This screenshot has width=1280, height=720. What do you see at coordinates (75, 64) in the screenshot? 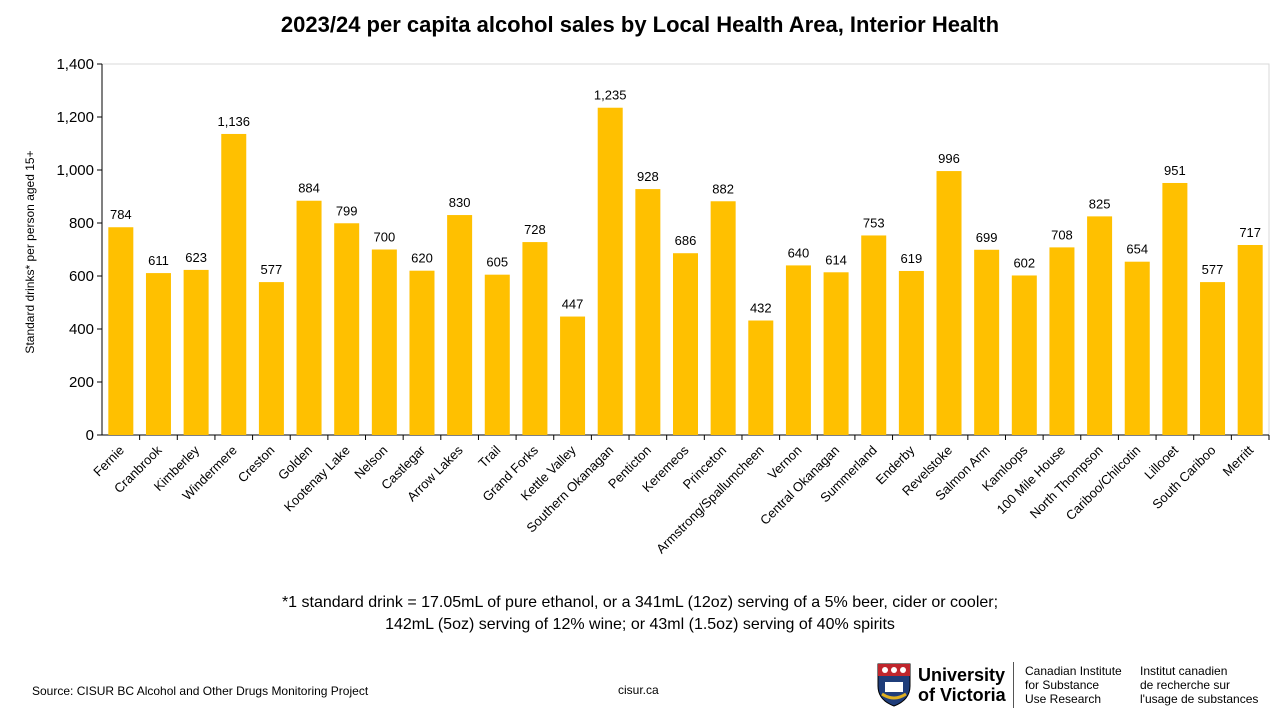
I see `y-tick-label: 1,400` at bounding box center [75, 64].